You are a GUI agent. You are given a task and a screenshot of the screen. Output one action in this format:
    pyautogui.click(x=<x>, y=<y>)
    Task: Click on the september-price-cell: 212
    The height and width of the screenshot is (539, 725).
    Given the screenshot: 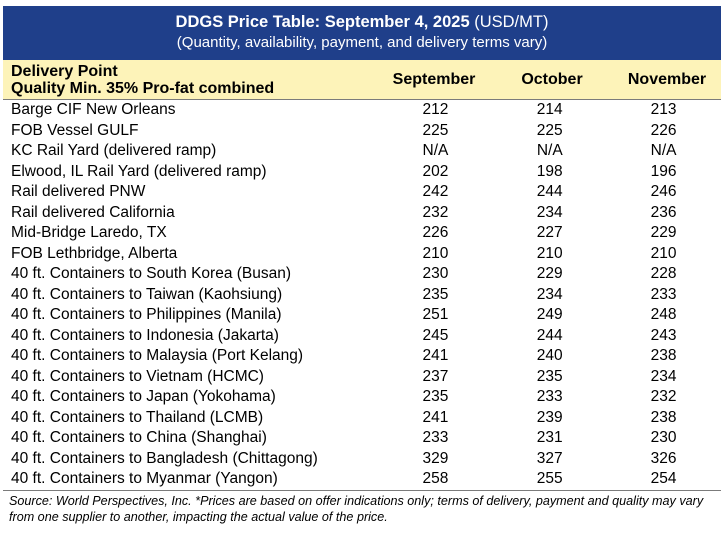 What is the action you would take?
    pyautogui.click(x=435, y=110)
    